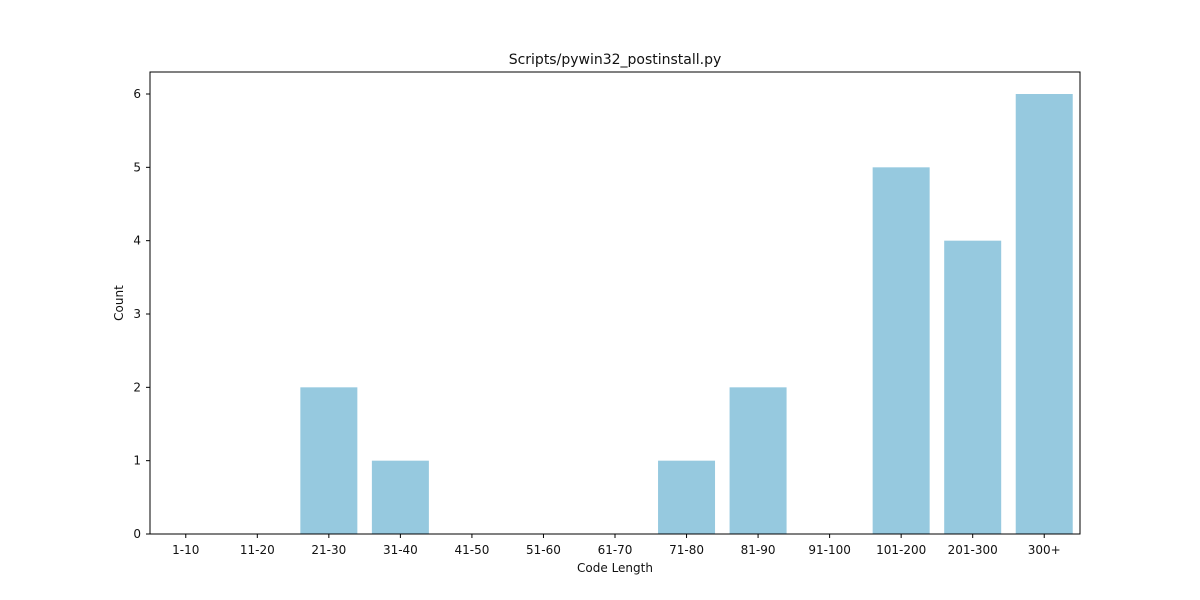 The width and height of the screenshot is (1200, 600). I want to click on x-tick-label: 61-70, so click(615, 550).